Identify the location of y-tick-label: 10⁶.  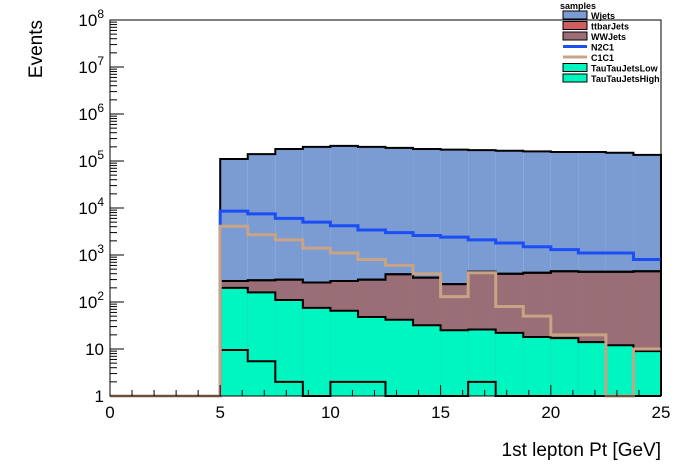
(91, 112).